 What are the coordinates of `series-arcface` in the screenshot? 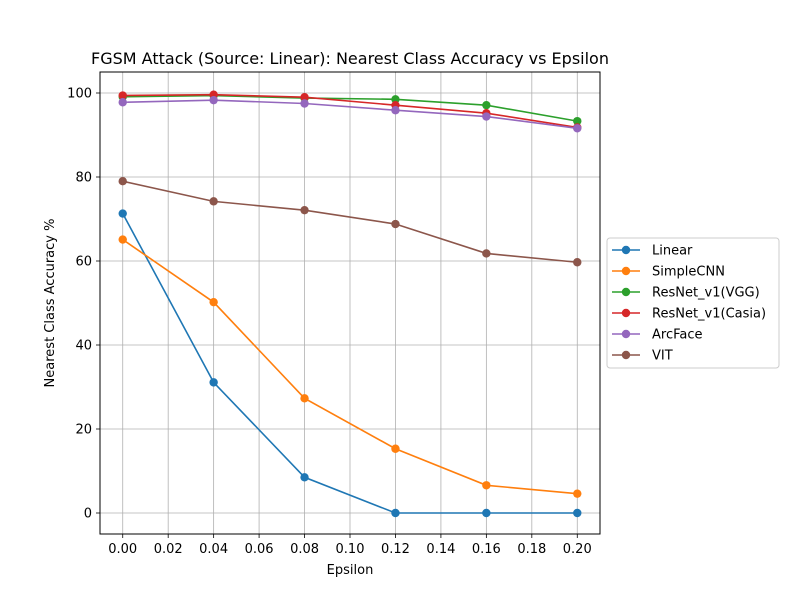 It's located at (350, 114).